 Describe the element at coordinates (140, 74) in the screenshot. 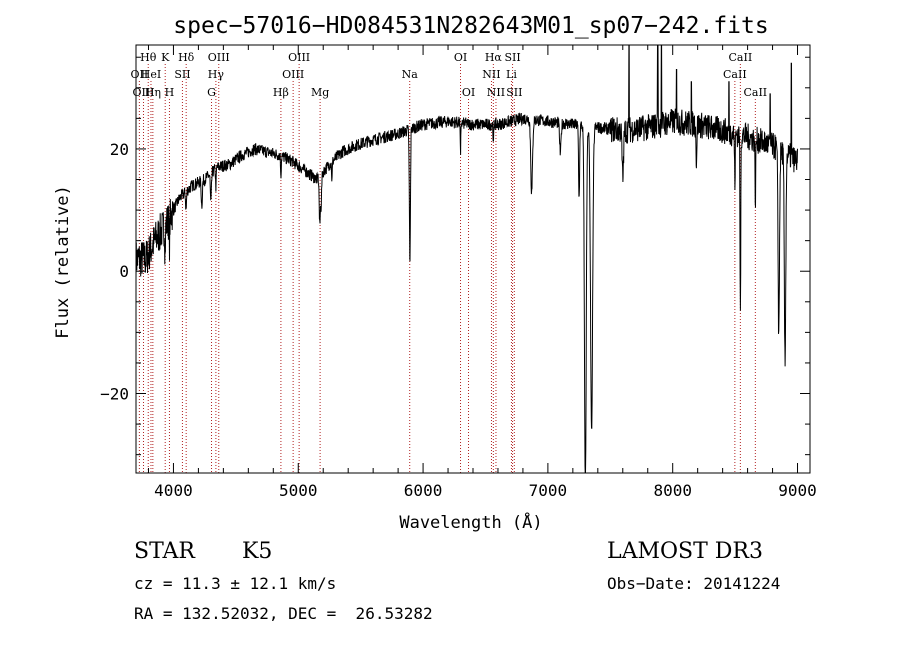

I see `line-label-1: OII` at that location.